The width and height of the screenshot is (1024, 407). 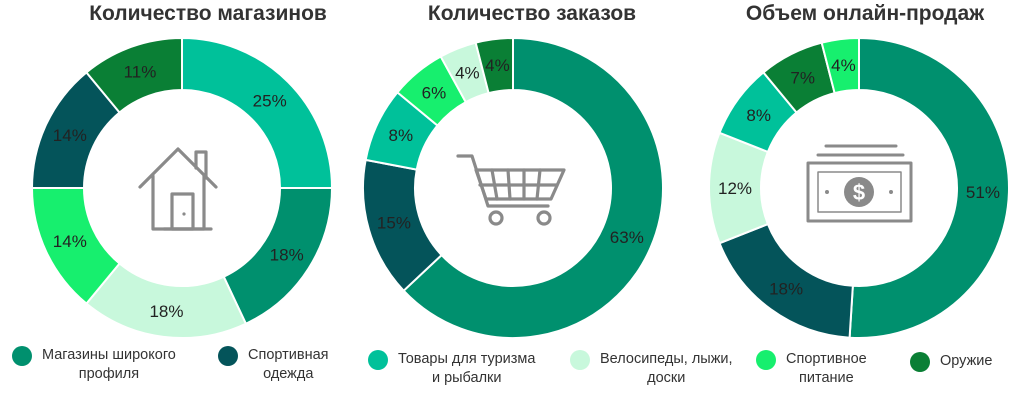 What do you see at coordinates (532, 13) in the screenshot?
I see `chart-title-orders: Количество заказов` at bounding box center [532, 13].